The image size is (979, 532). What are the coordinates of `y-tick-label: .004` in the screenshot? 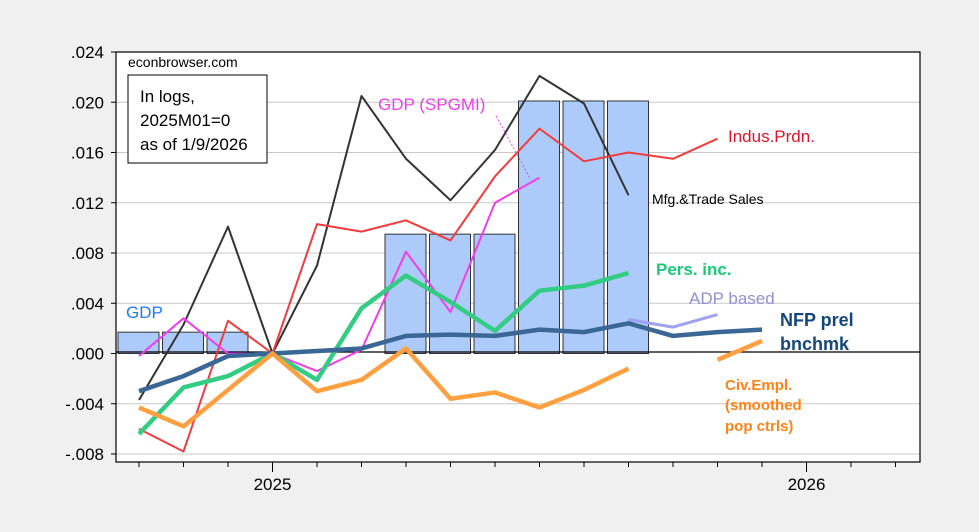 It's located at (87, 303).